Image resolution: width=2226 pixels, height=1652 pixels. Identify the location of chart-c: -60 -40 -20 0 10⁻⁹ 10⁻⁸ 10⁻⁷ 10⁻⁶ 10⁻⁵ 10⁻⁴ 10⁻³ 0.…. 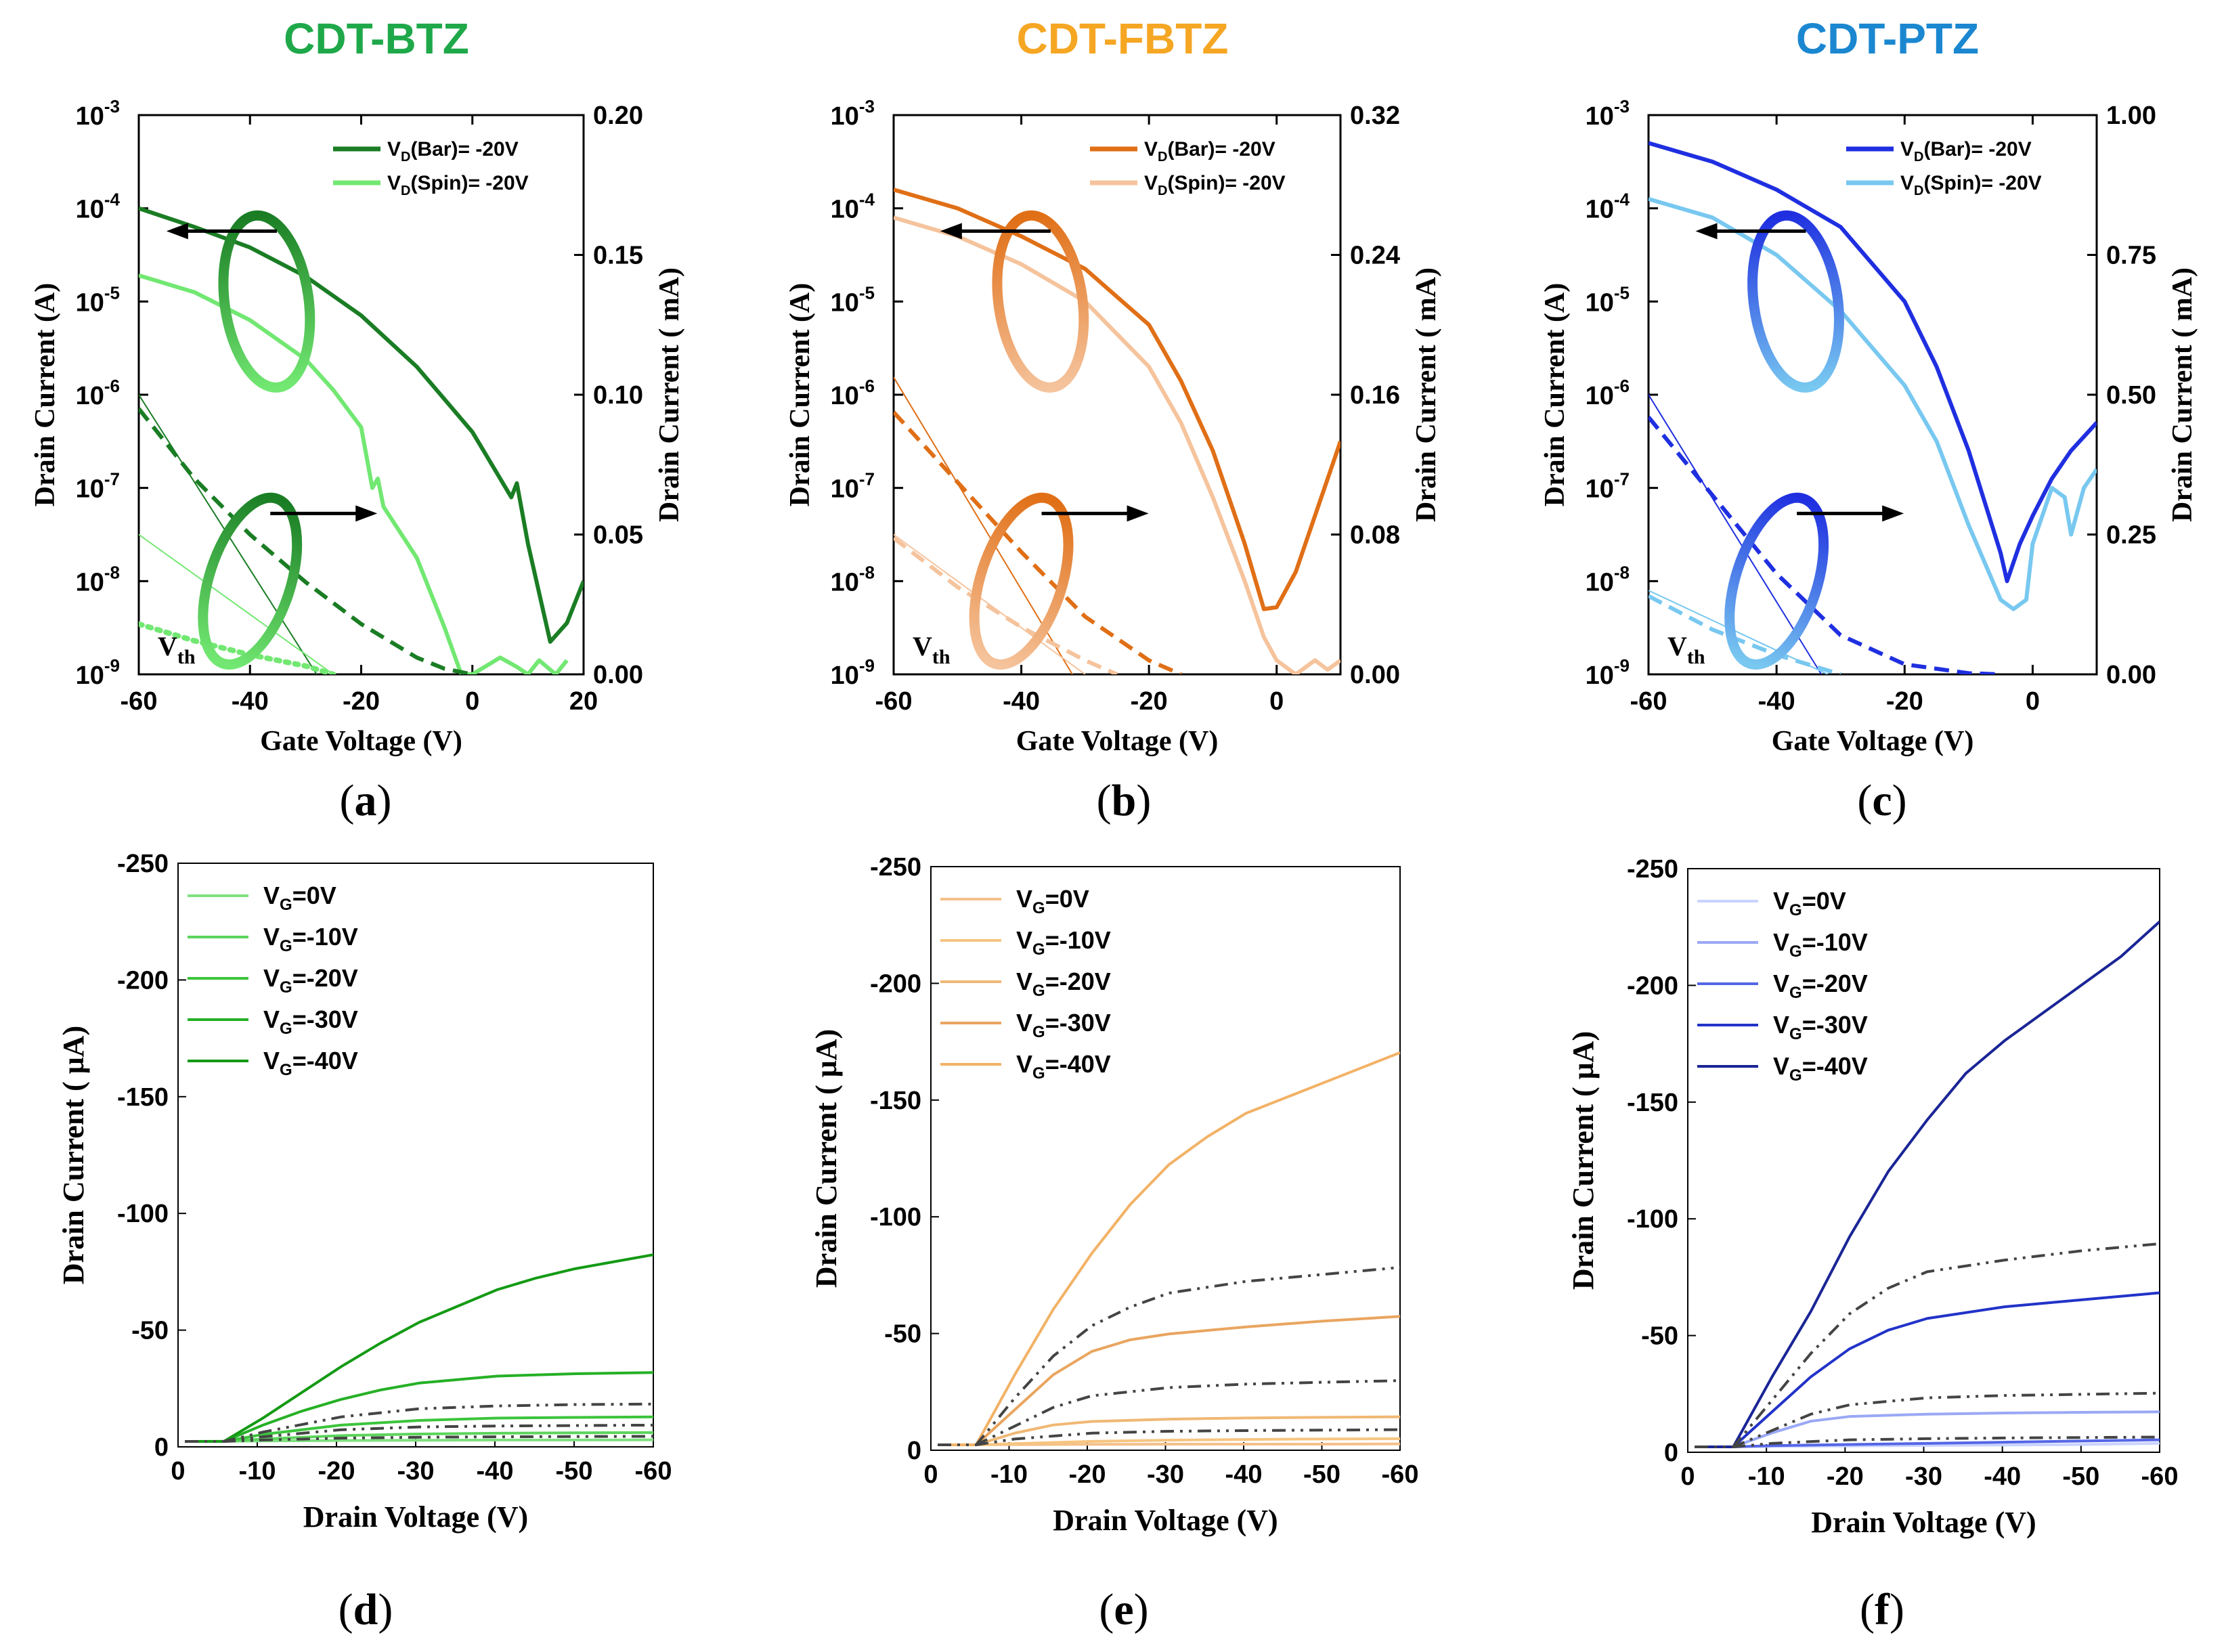
(1869, 427).